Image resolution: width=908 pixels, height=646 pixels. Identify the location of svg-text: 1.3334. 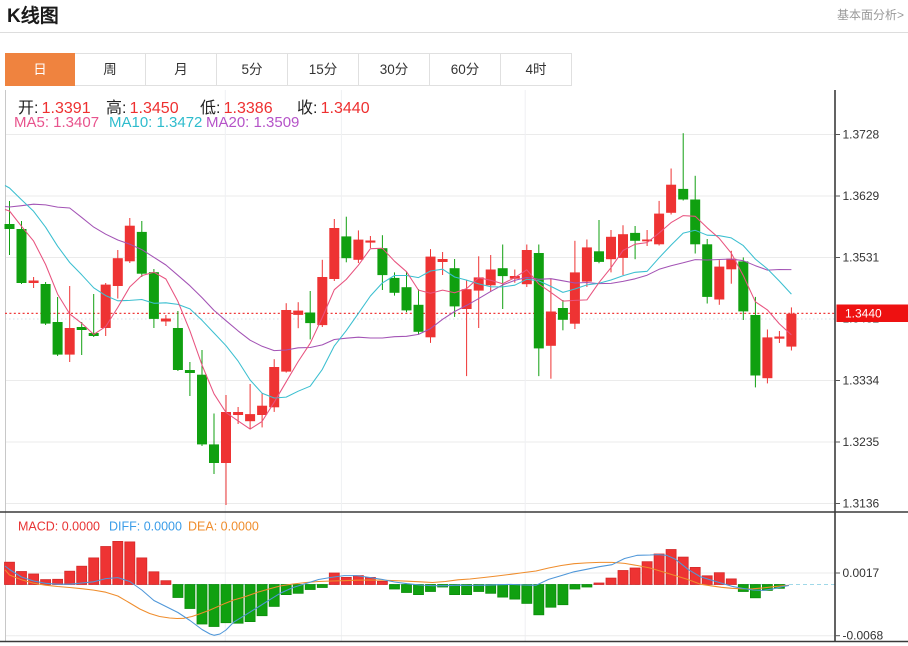
(861, 381).